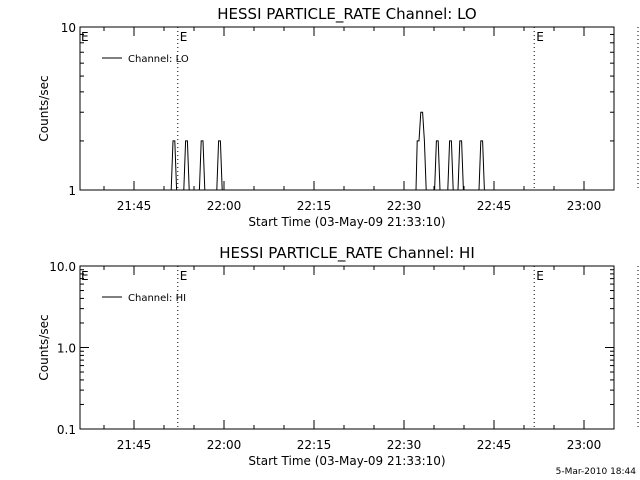 The width and height of the screenshot is (640, 480). What do you see at coordinates (347, 253) in the screenshot?
I see `chart-title: HESSI PARTICLE_RATE Channel: HI` at bounding box center [347, 253].